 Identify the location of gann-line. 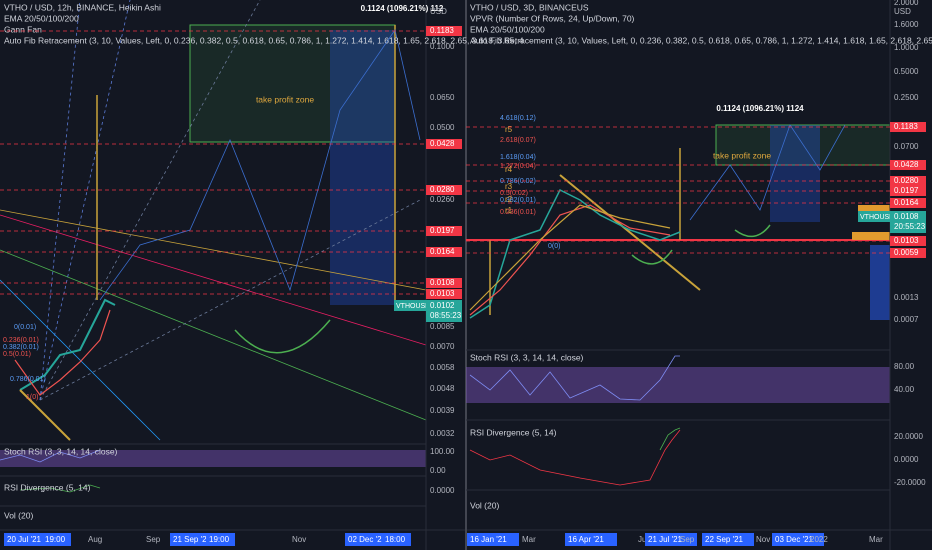
(85, 200).